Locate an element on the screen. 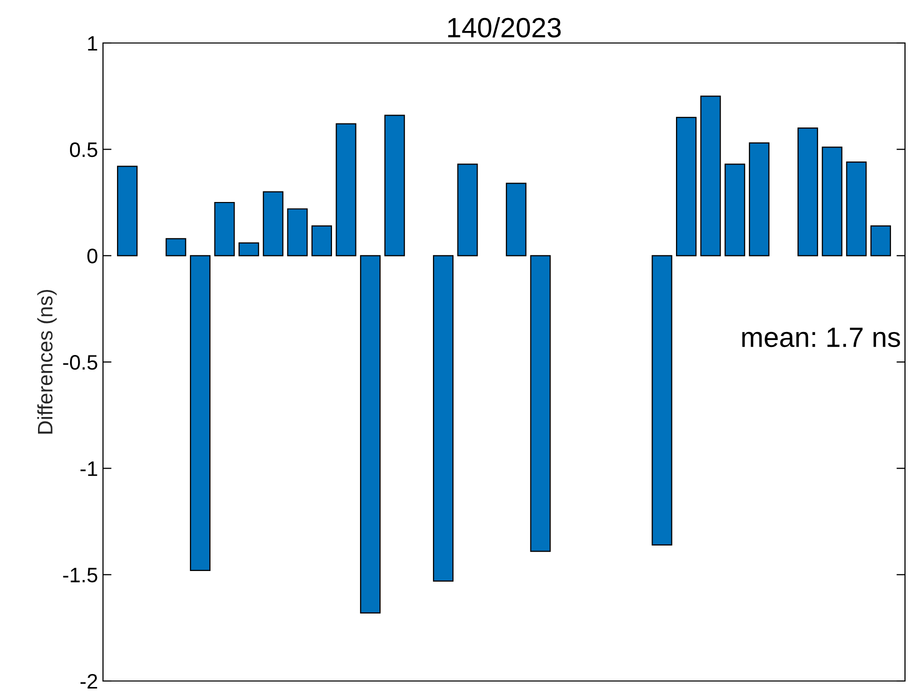 The image size is (909, 694). y-tick-label: -0.5 is located at coordinates (80, 362).